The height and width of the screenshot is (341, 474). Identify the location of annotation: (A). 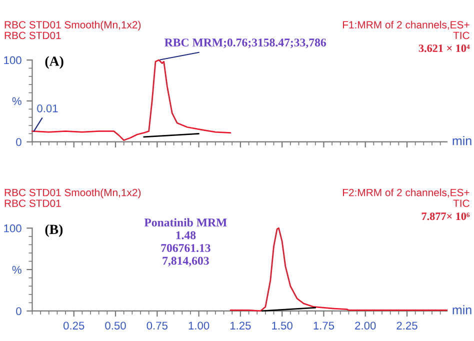
(54, 62).